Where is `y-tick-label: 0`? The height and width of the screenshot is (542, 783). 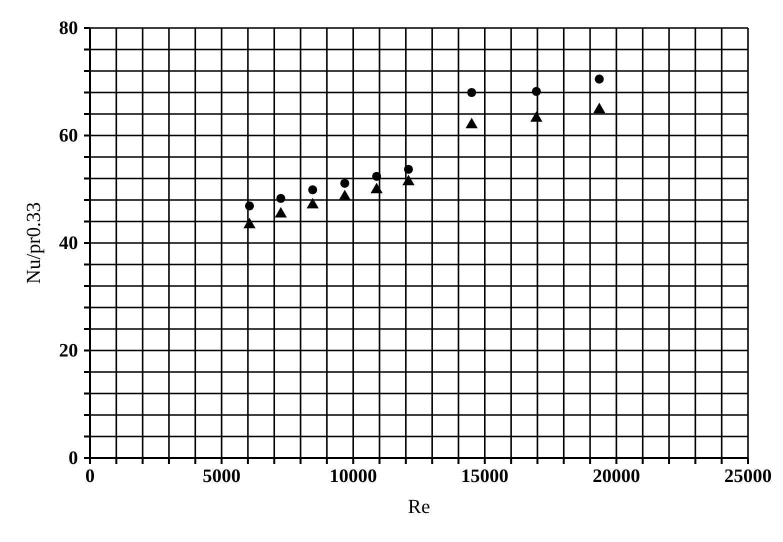
y-tick-label: 0 is located at coordinates (73, 458).